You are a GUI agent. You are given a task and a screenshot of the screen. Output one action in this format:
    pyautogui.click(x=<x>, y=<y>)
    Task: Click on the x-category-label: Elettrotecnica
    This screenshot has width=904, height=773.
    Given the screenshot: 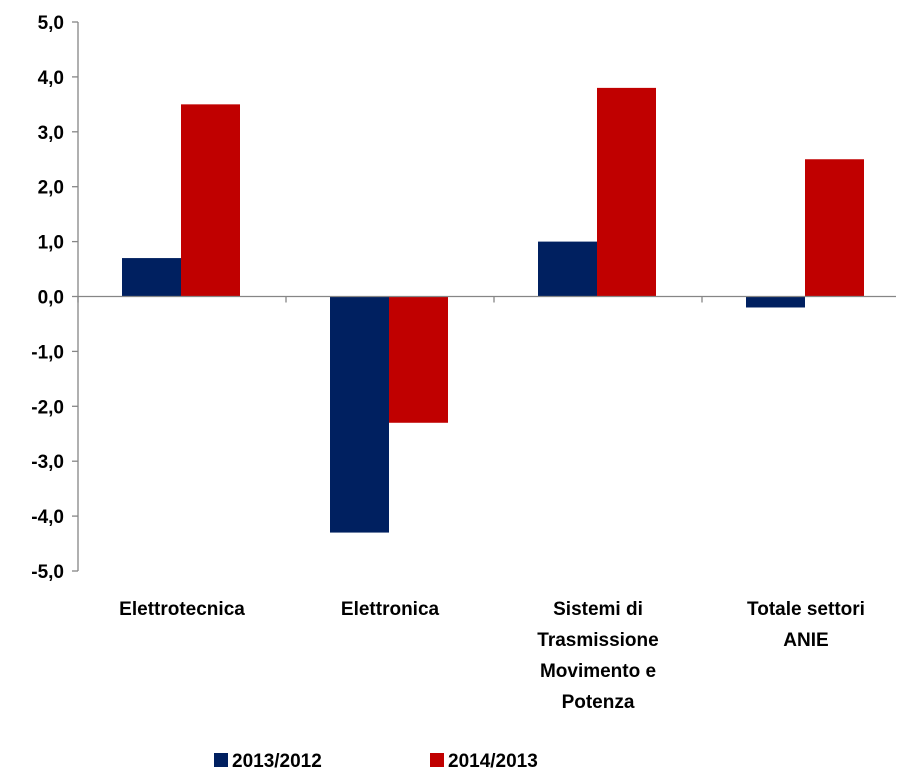 What is the action you would take?
    pyautogui.click(x=182, y=609)
    